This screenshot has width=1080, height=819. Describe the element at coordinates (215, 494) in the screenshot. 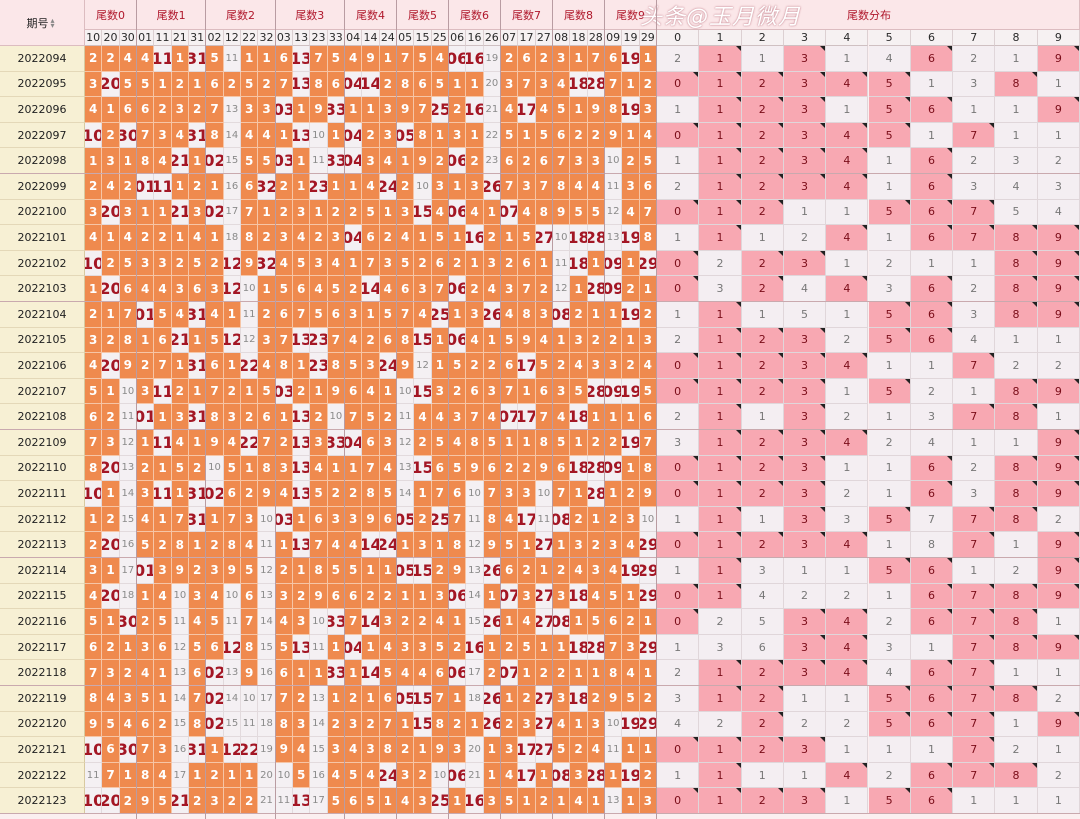

I see `drawn-number: 02` at that location.